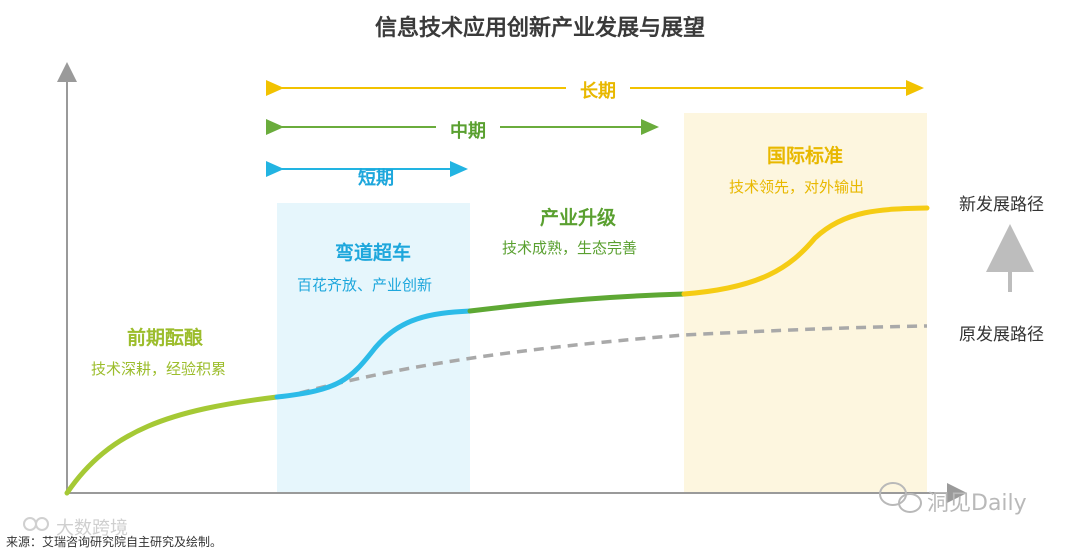 This screenshot has width=1080, height=554. Describe the element at coordinates (900, 497) in the screenshot. I see `wechat-icon` at that location.